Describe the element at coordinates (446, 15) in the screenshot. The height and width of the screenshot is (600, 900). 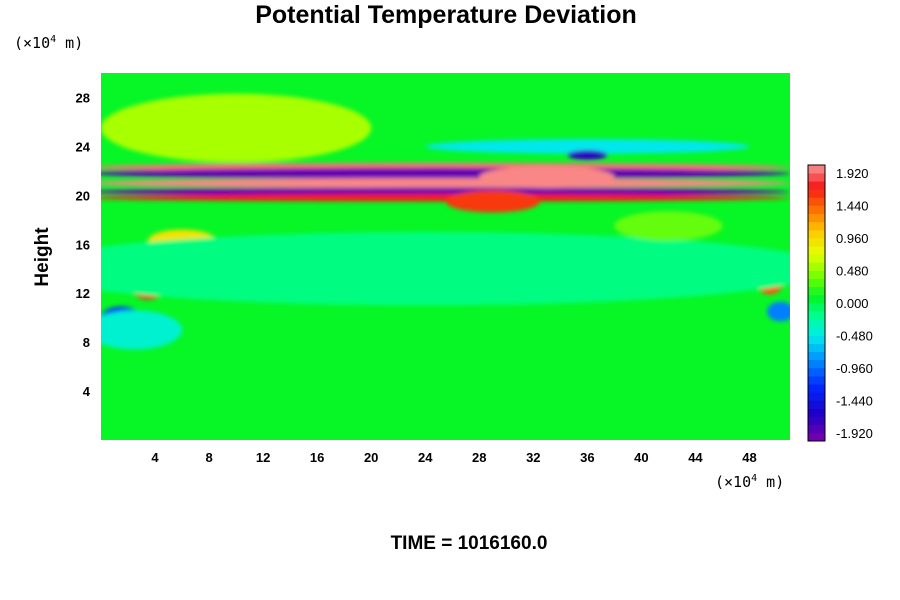
I see `chart-title: Potential Temperature Deviation` at that location.